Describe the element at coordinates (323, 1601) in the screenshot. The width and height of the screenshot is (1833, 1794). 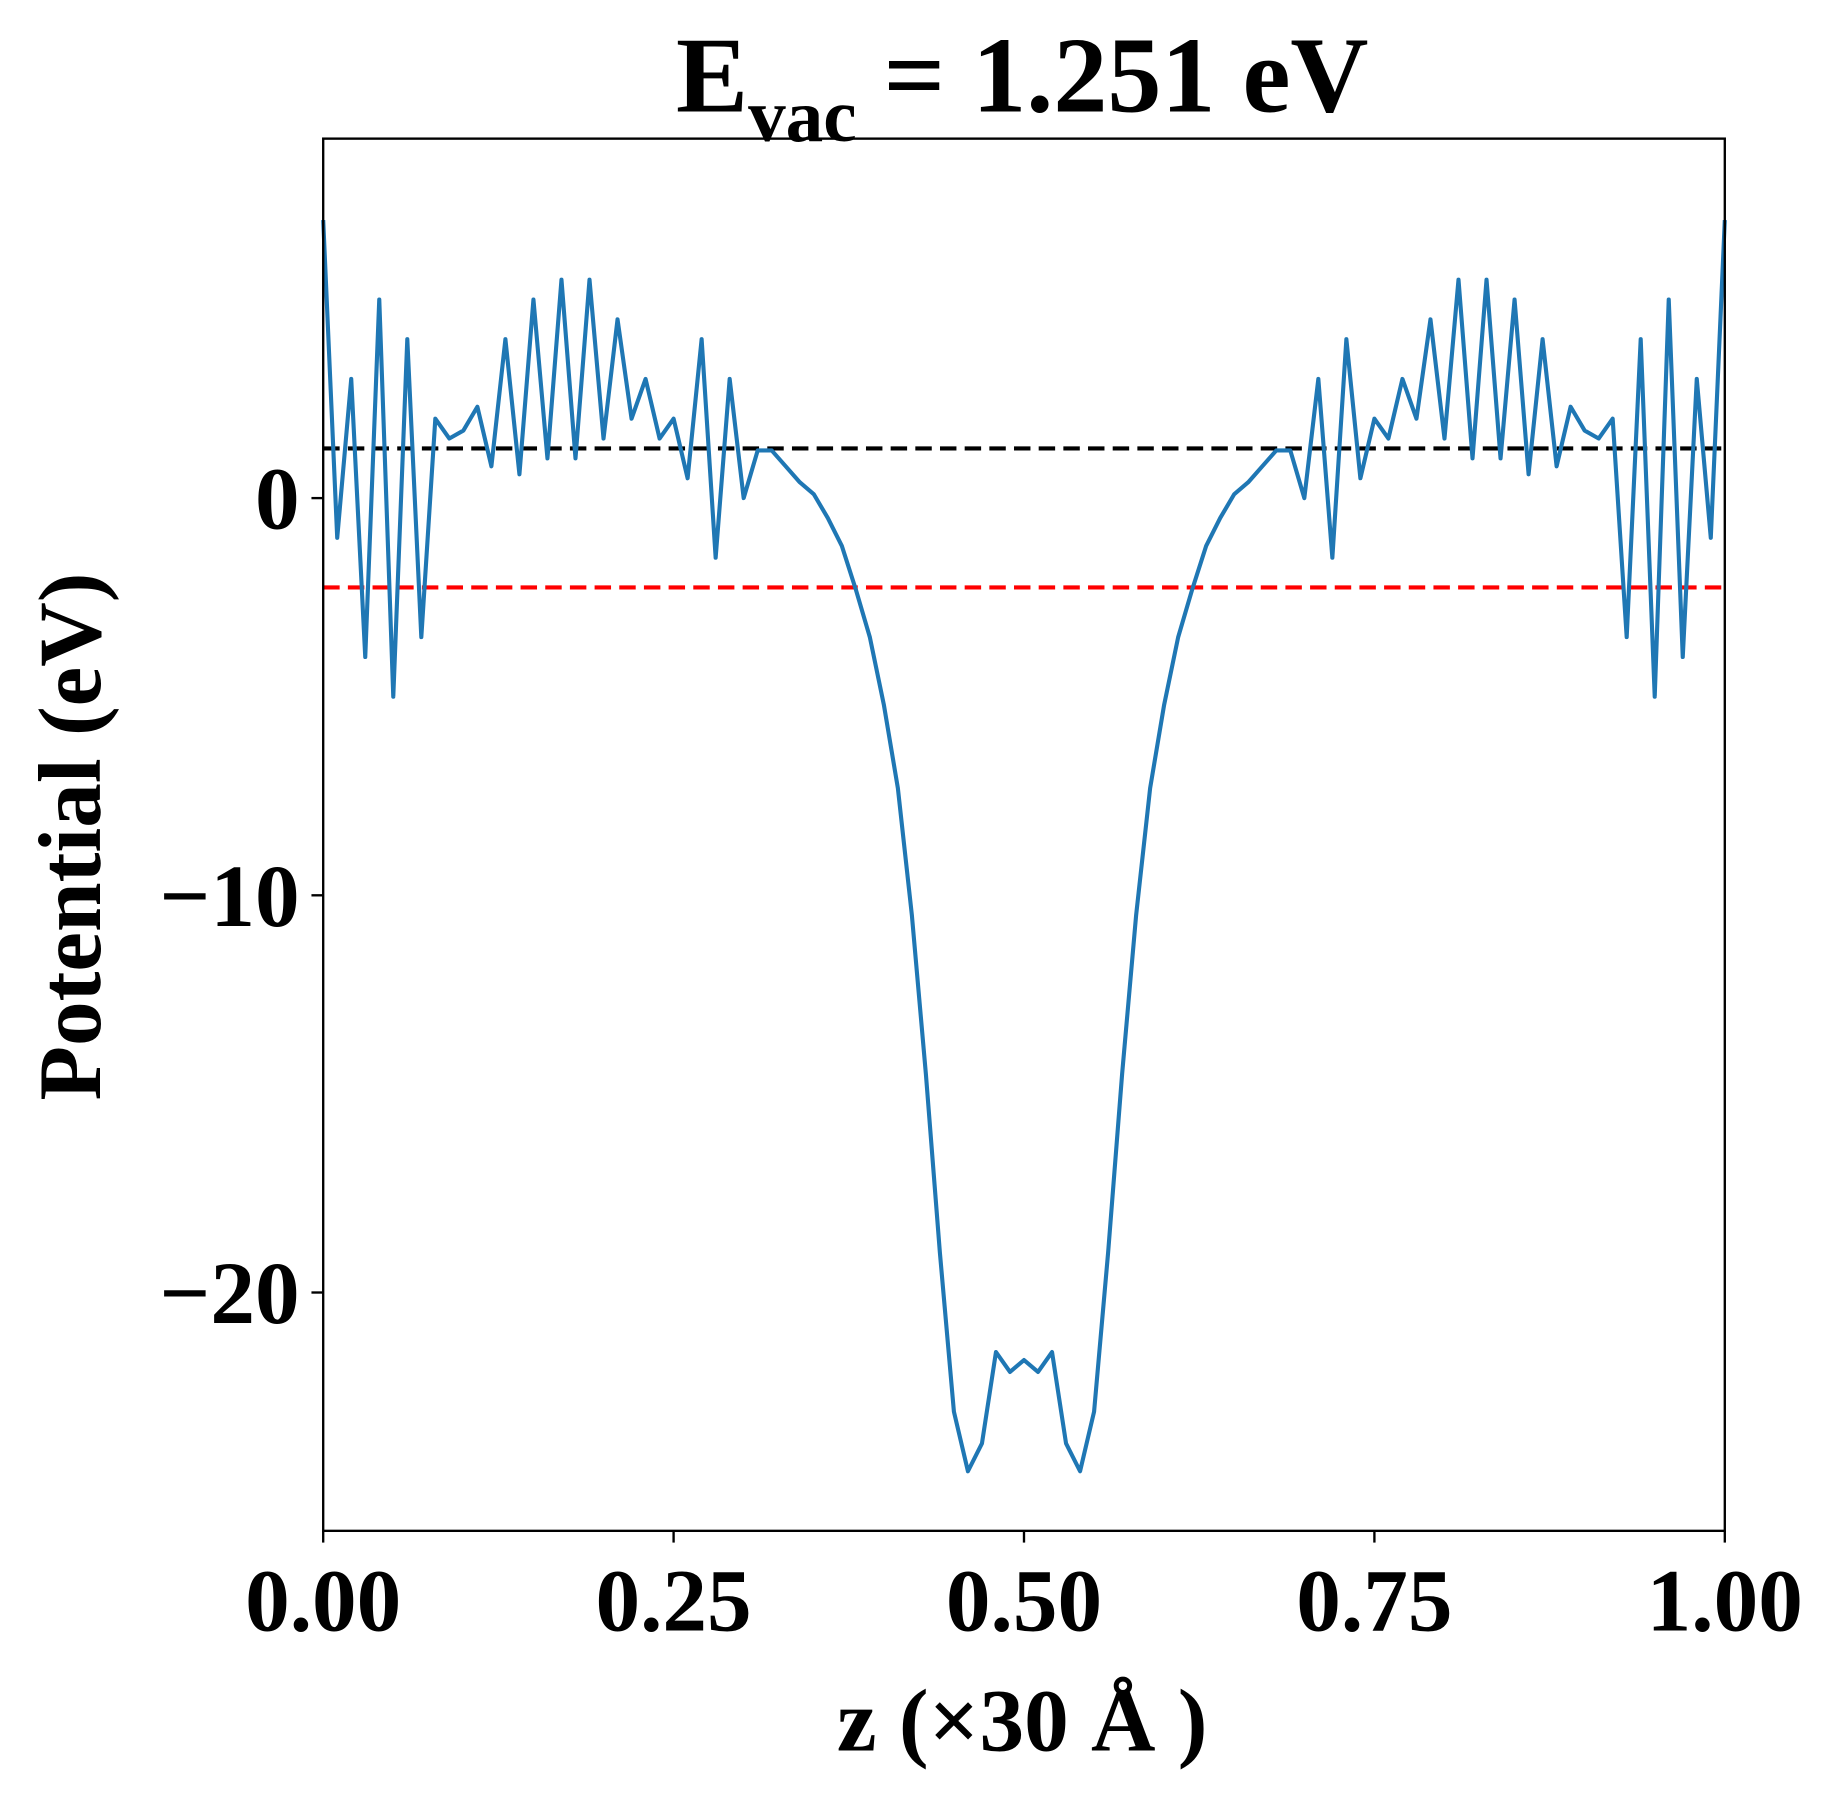
I see `x-tick-label: 0.00` at that location.